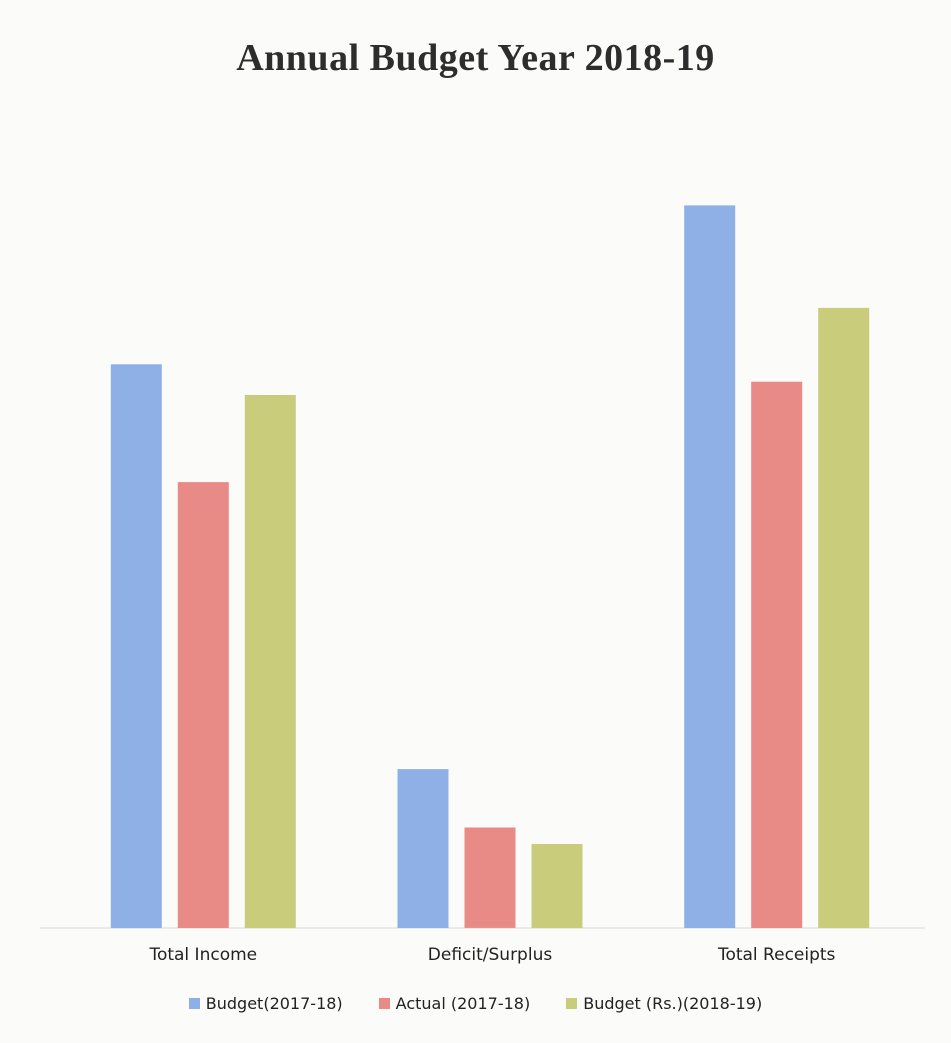 This screenshot has width=951, height=1043. I want to click on legend-label: Actual (2017-18), so click(463, 1003).